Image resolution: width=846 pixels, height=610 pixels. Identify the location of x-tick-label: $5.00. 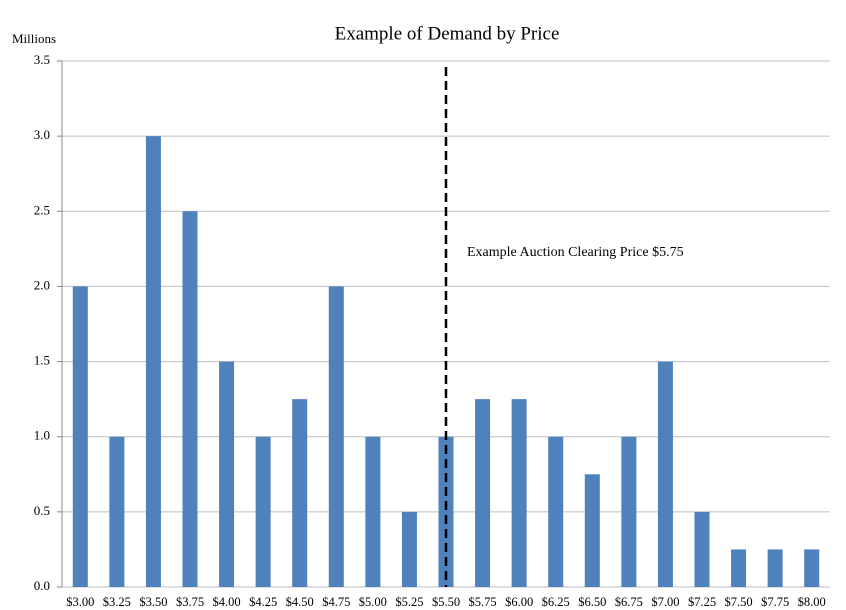
(373, 602).